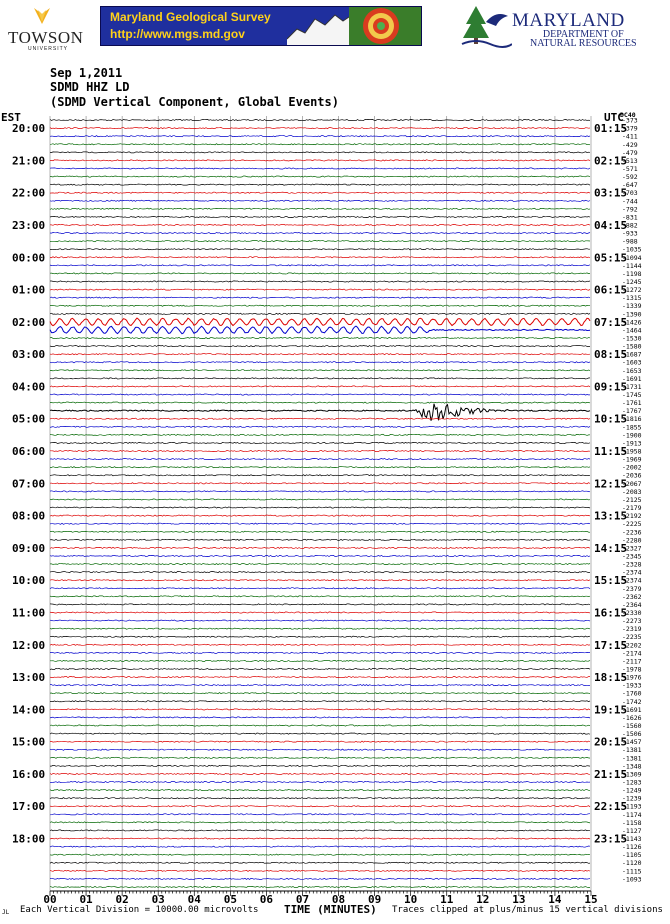 The height and width of the screenshot is (924, 670). I want to click on dc-offset-label: -1560, so click(632, 726).